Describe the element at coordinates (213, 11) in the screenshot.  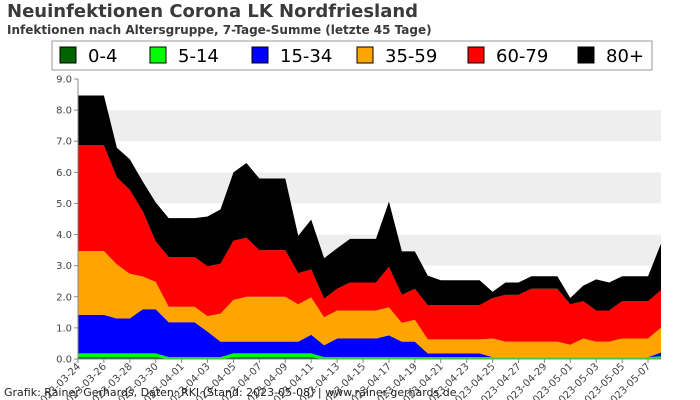
I see `chart-title: Neuinfektionen Corona LK Nordfriesland` at that location.